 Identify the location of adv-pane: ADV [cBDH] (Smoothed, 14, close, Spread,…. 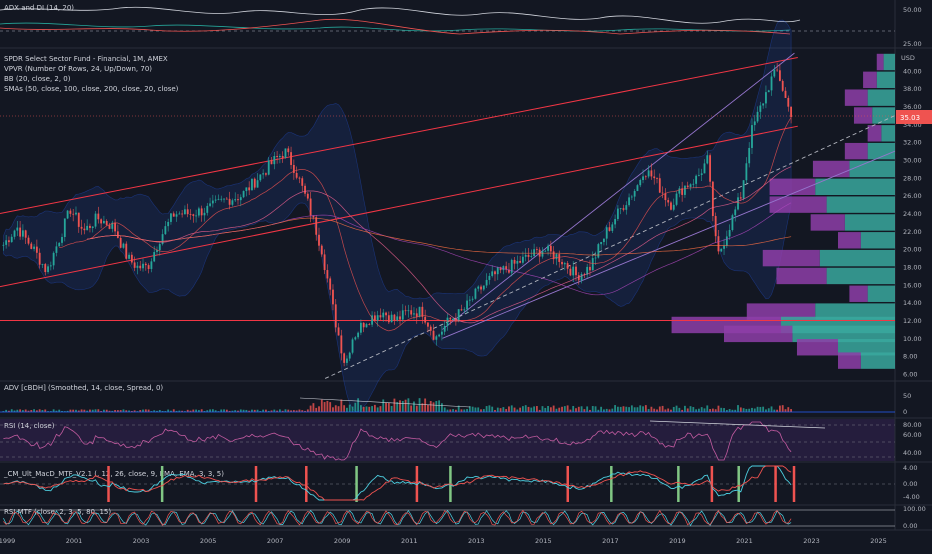
(455, 400).